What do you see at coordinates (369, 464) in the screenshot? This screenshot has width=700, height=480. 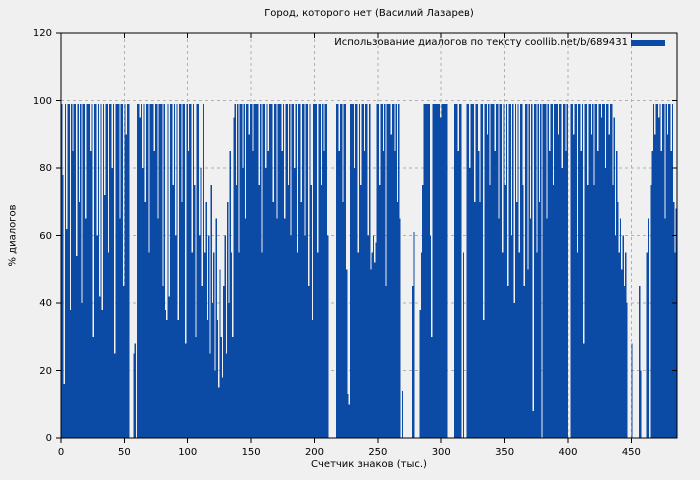 I see `x-axis-label: Счетчик знаков (тыс.)` at bounding box center [369, 464].